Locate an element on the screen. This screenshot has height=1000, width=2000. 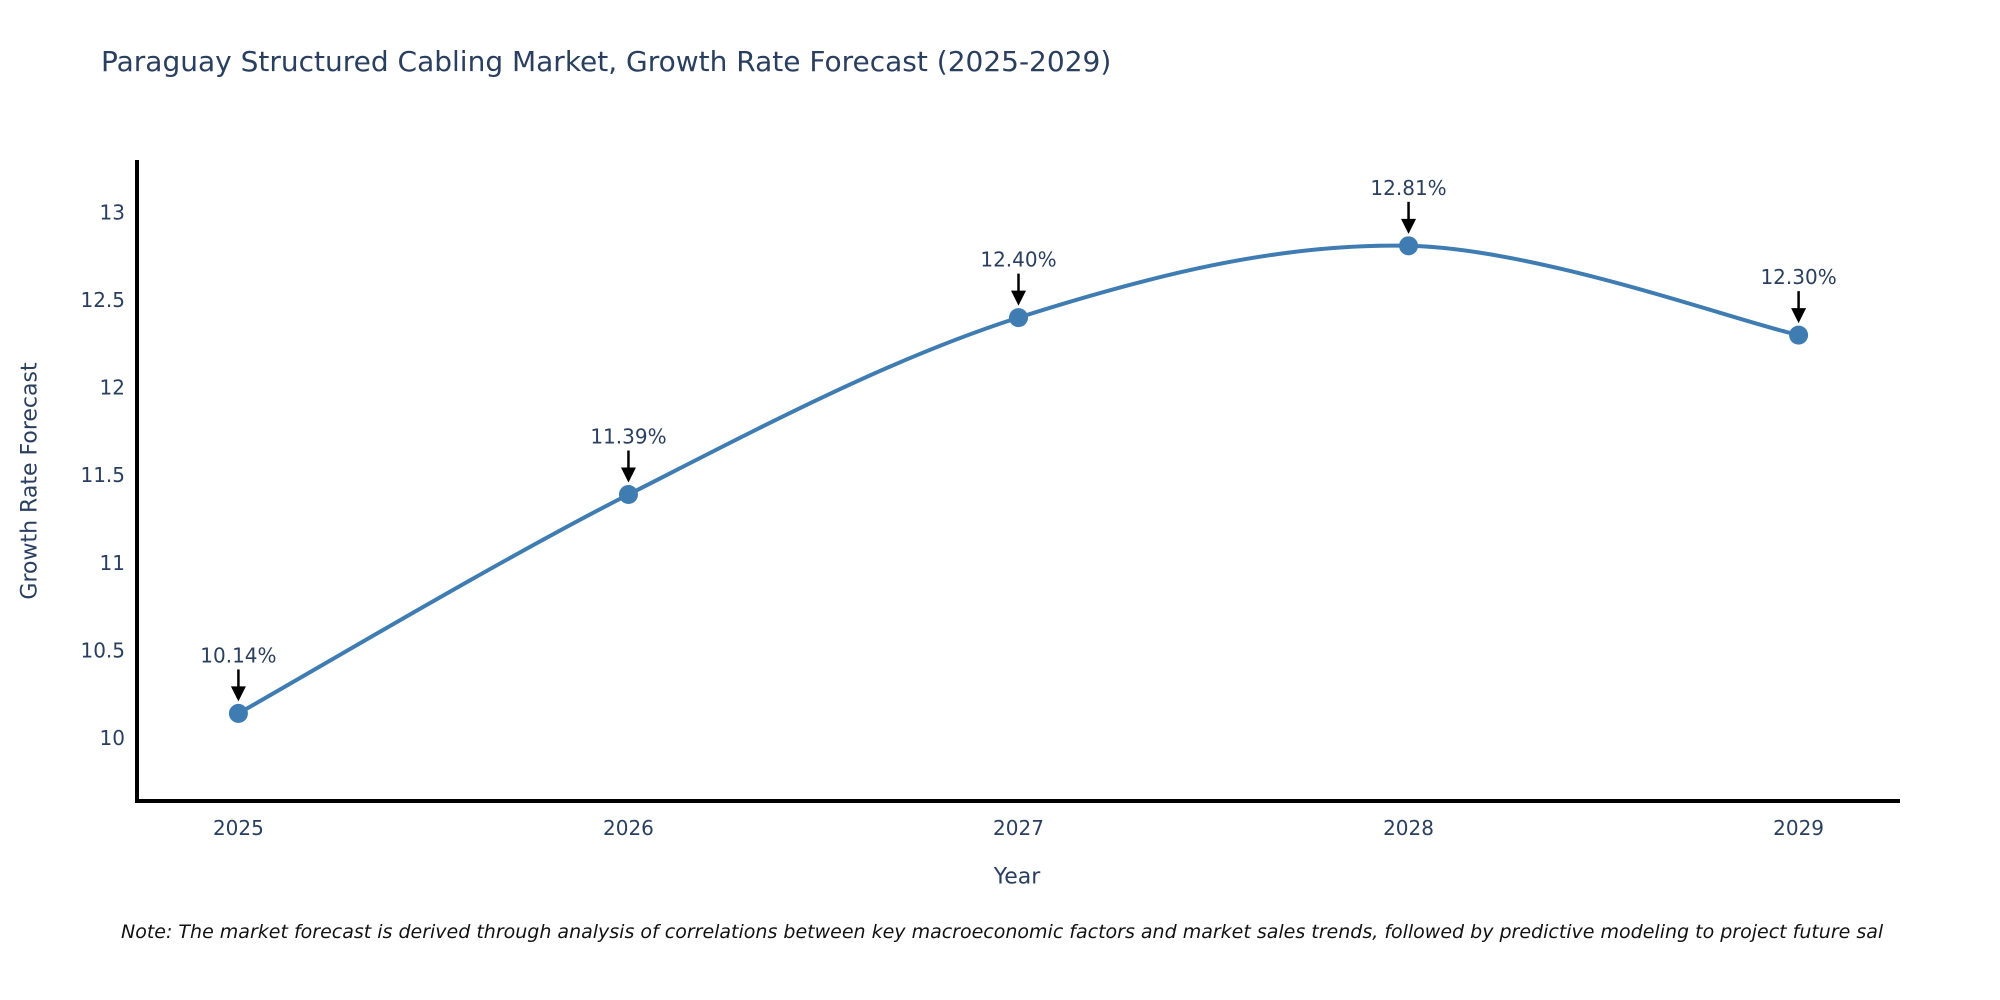
data-point-label: 10.14% is located at coordinates (238, 655).